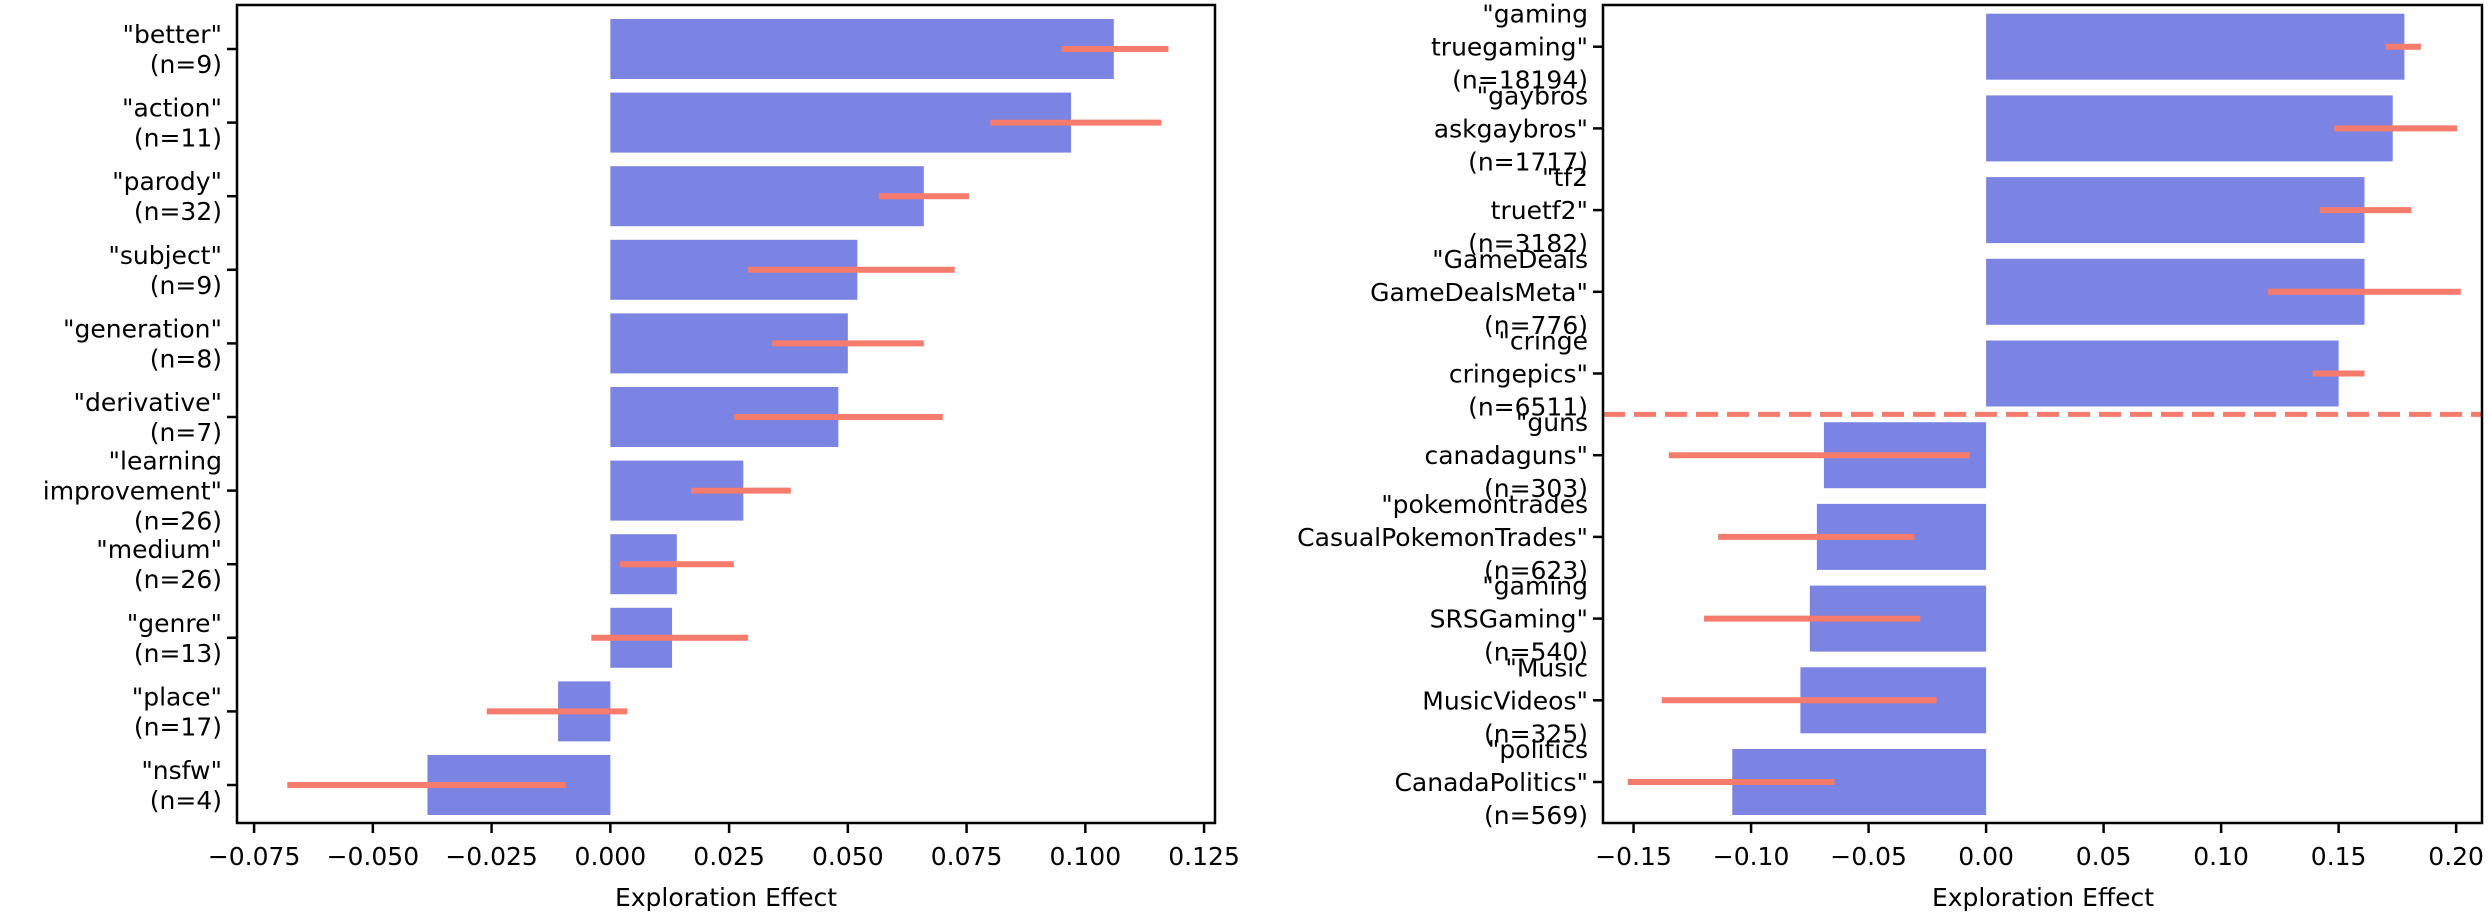 The image size is (2488, 913). I want to click on category-label-line: "place", so click(177, 696).